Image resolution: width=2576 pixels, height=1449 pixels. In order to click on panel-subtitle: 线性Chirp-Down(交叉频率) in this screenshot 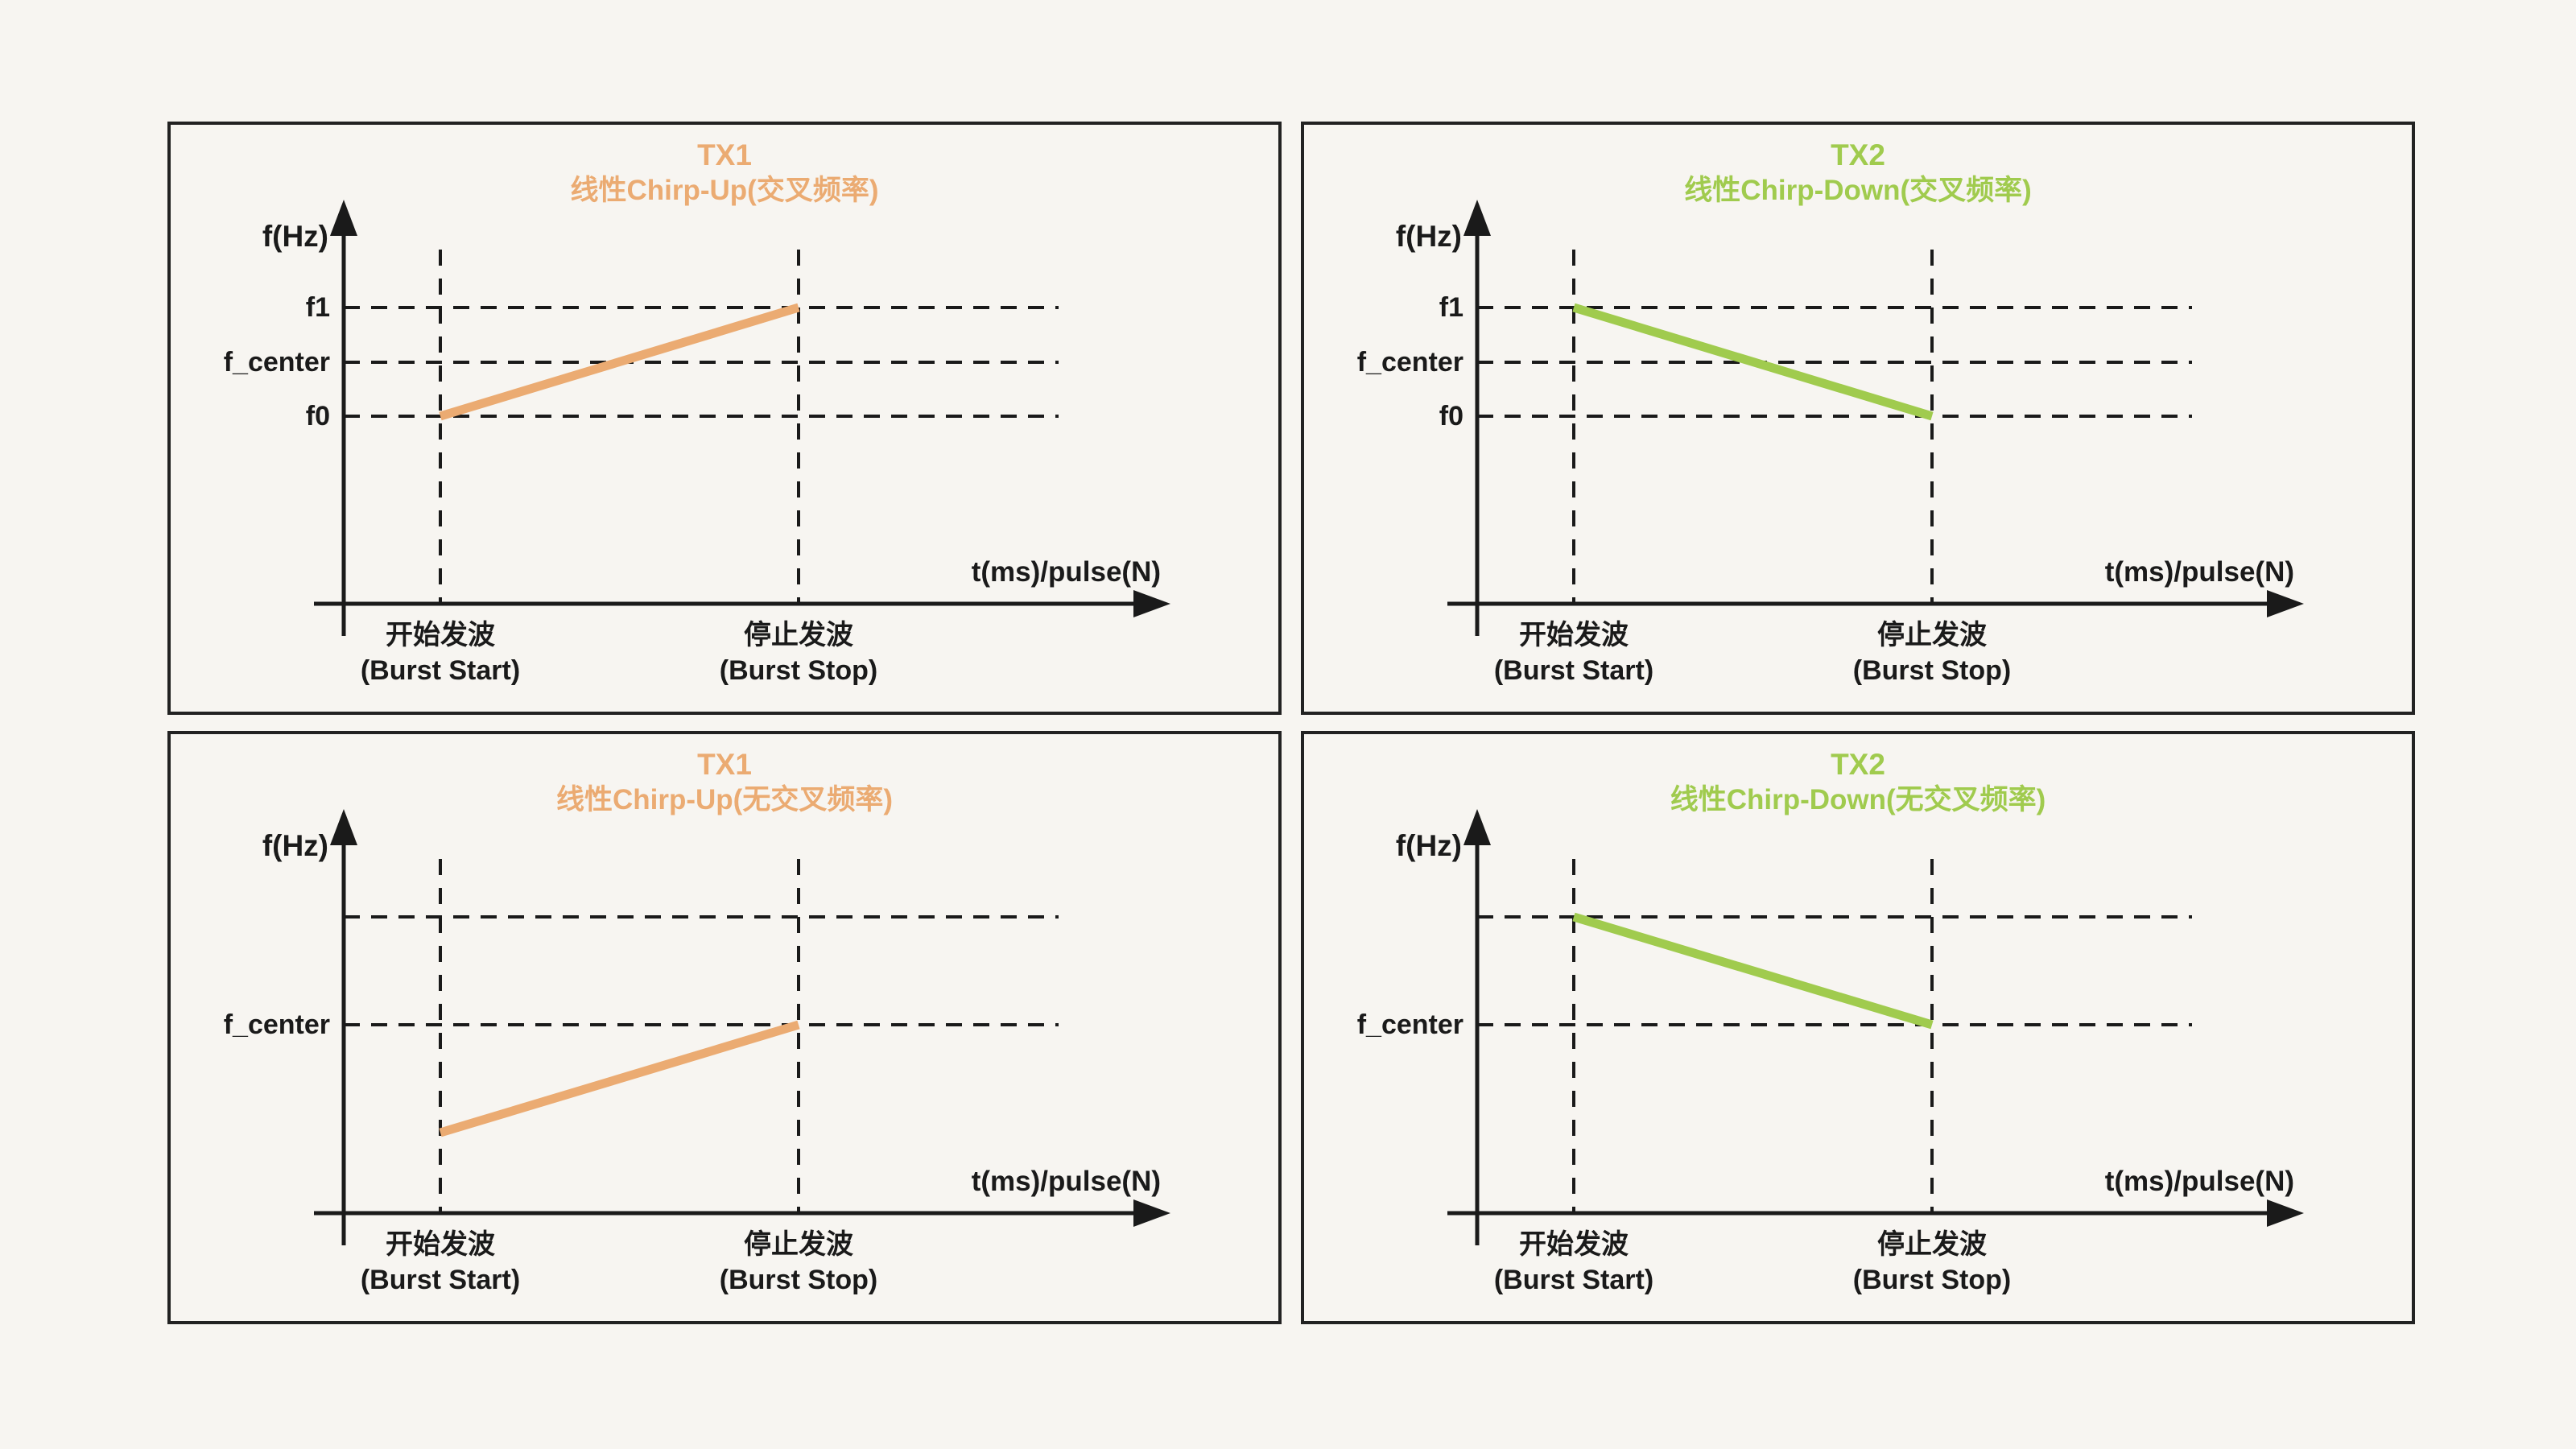, I will do `click(1858, 190)`.